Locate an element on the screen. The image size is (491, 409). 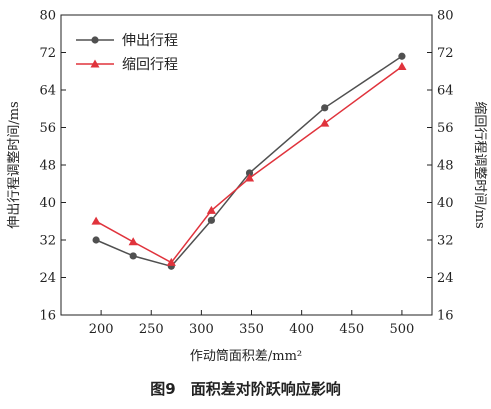
legend-marker-extend is located at coordinates (95, 40).